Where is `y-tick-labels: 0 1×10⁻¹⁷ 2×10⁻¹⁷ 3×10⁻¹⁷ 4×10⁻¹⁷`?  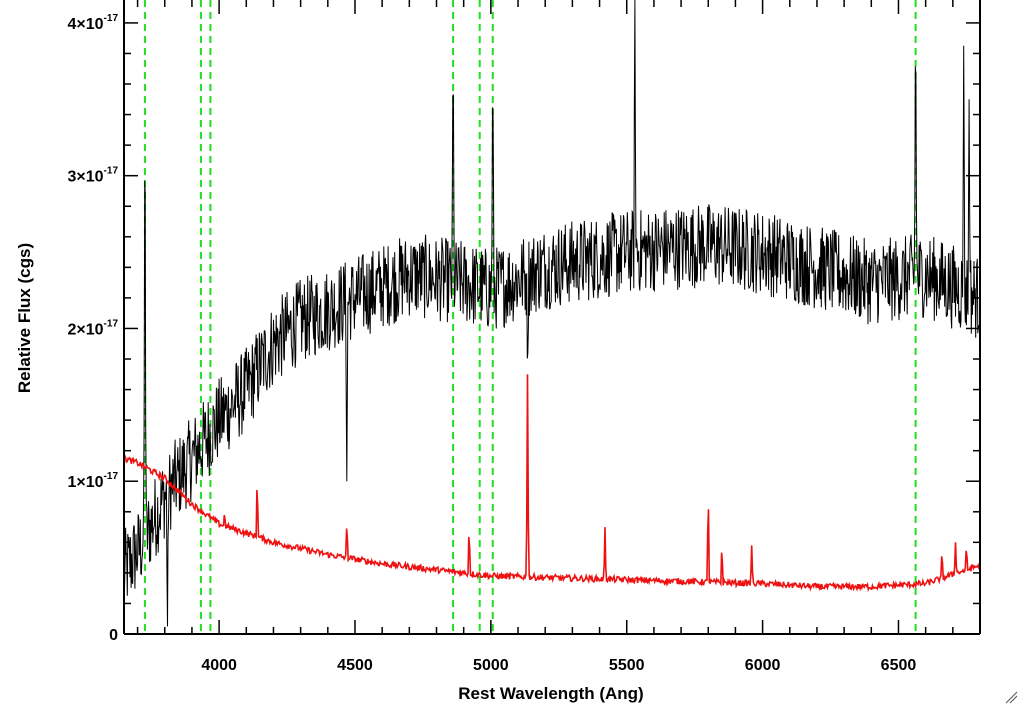
y-tick-labels: 0 1×10⁻¹⁷ 2×10⁻¹⁷ 3×10⁻¹⁷ 4×10⁻¹⁷ is located at coordinates (93, 328).